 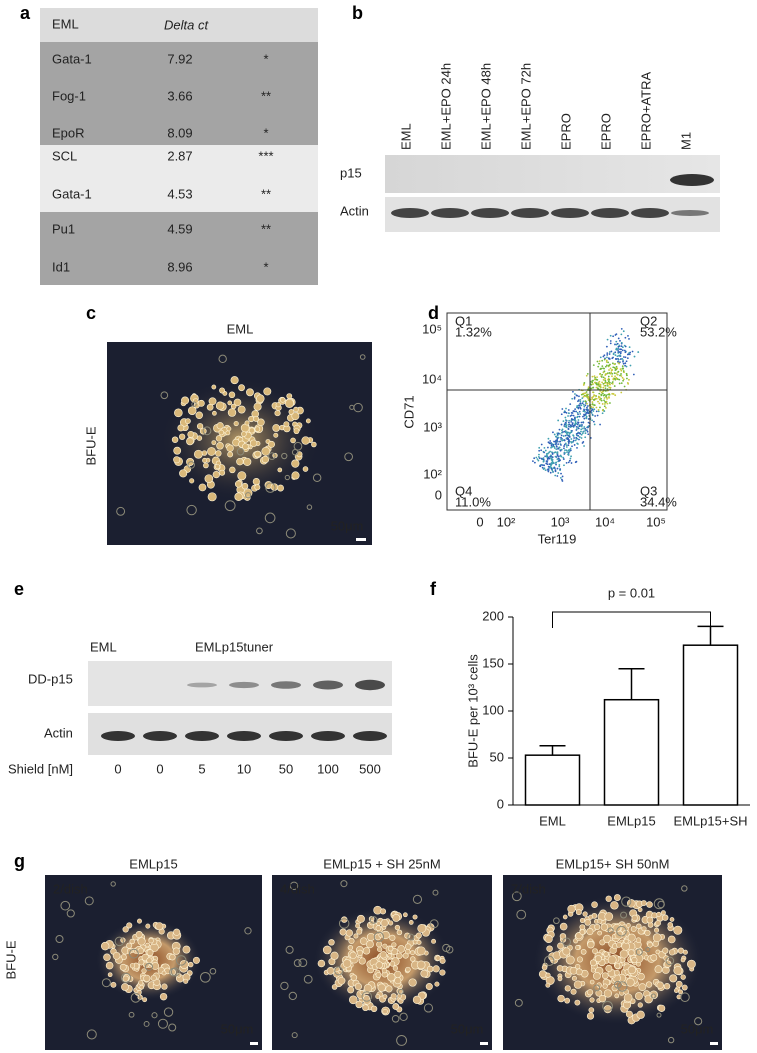 What do you see at coordinates (63, 228) in the screenshot?
I see `table-cell: Pu1` at bounding box center [63, 228].